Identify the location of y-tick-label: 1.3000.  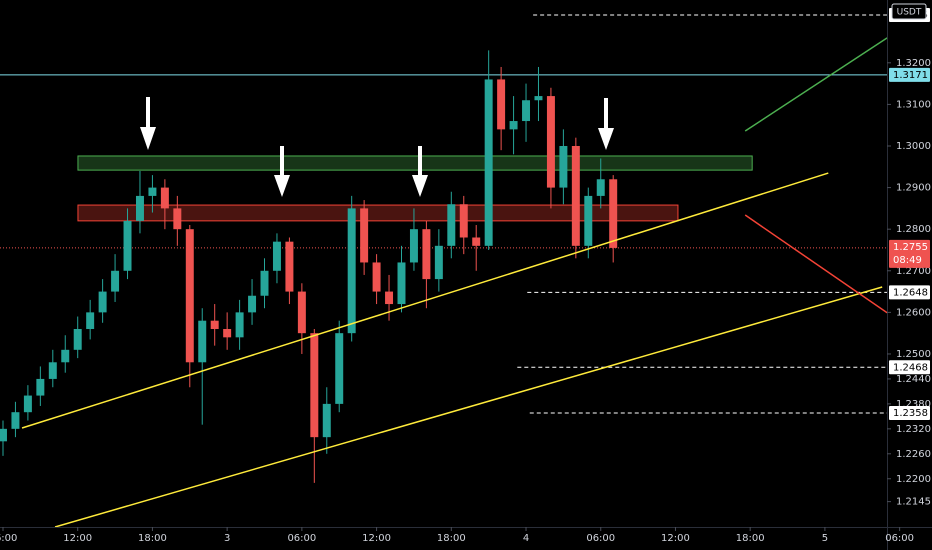
(913, 146).